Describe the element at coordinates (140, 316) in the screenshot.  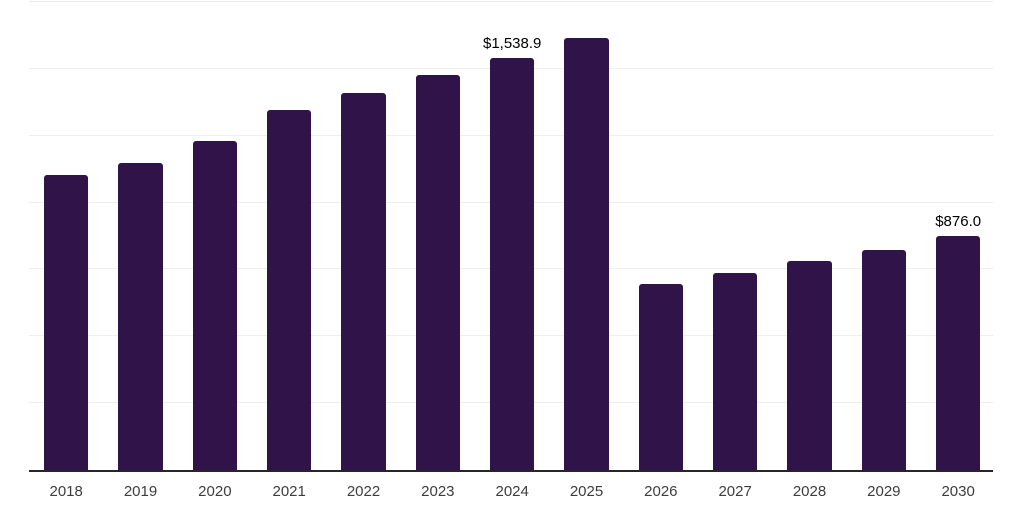
I see `bar-2019` at that location.